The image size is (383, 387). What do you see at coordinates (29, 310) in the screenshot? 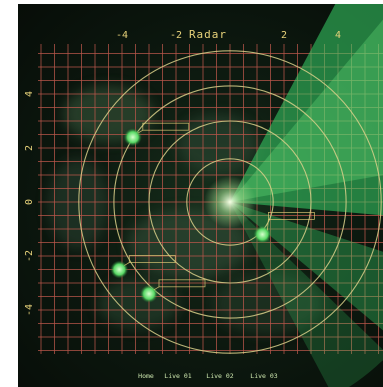
I see `y-tick-label: -4` at bounding box center [29, 310].